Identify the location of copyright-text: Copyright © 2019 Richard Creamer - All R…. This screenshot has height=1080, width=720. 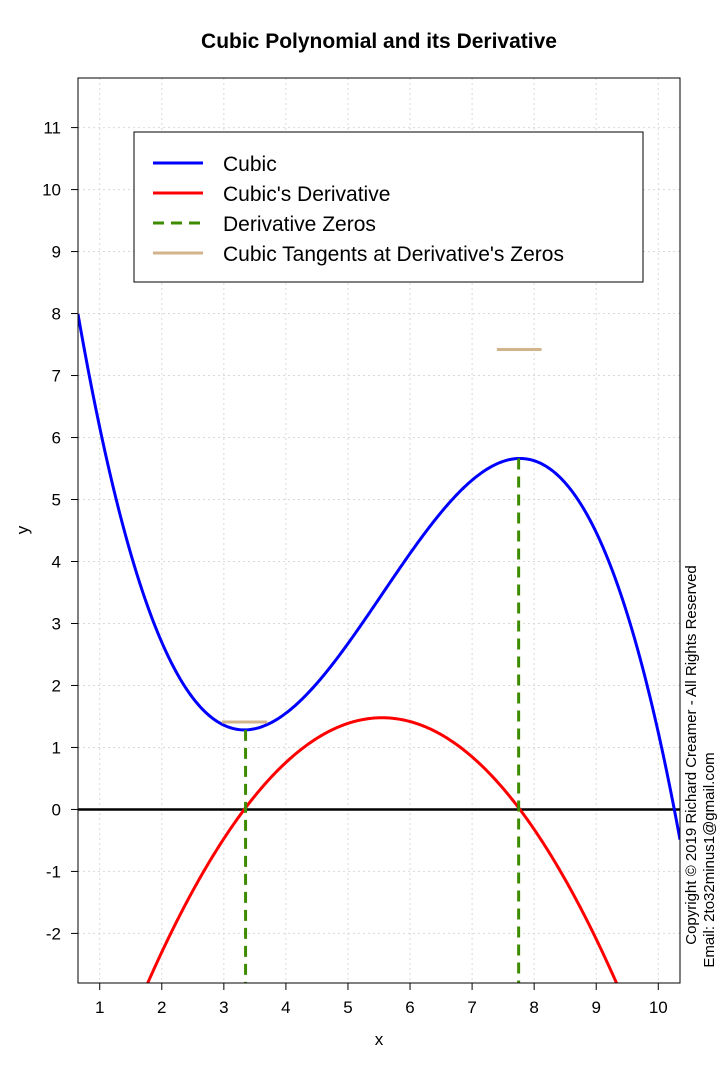
(691, 755).